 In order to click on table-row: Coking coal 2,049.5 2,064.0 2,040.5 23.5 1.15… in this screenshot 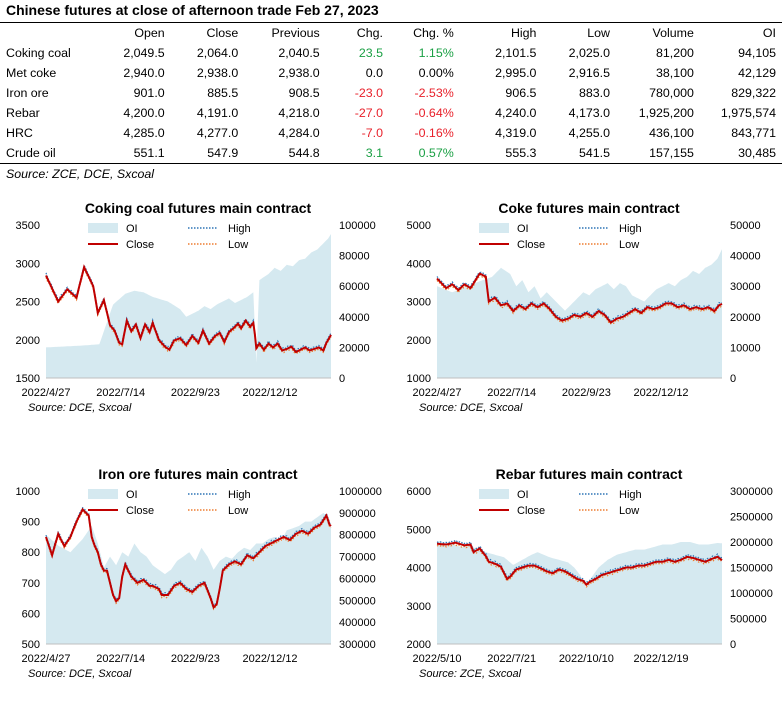, I will do `click(391, 53)`.